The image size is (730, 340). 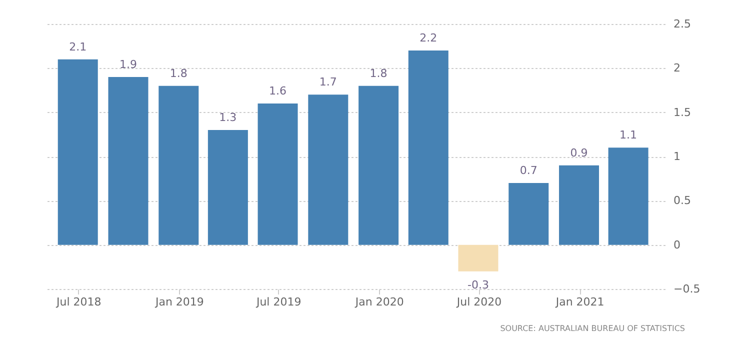 What do you see at coordinates (278, 302) in the screenshot?
I see `x-tick-label: Jul 2019` at bounding box center [278, 302].